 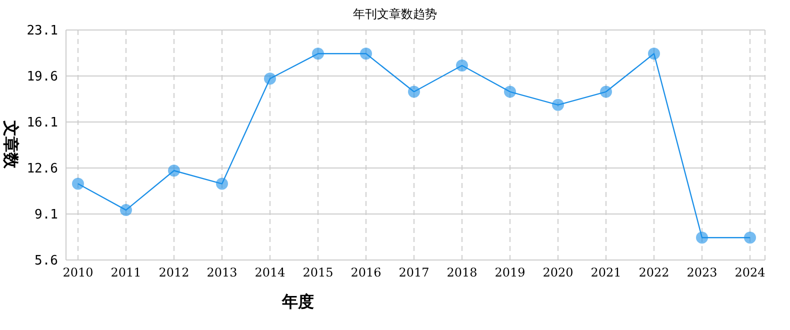 I want to click on x-tick-label: 2016, so click(x=366, y=273).